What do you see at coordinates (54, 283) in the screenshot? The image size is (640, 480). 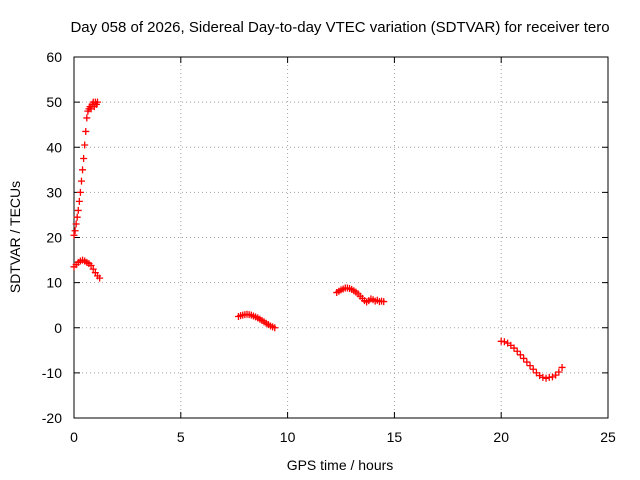 I see `y-tick-label: 10` at bounding box center [54, 283].